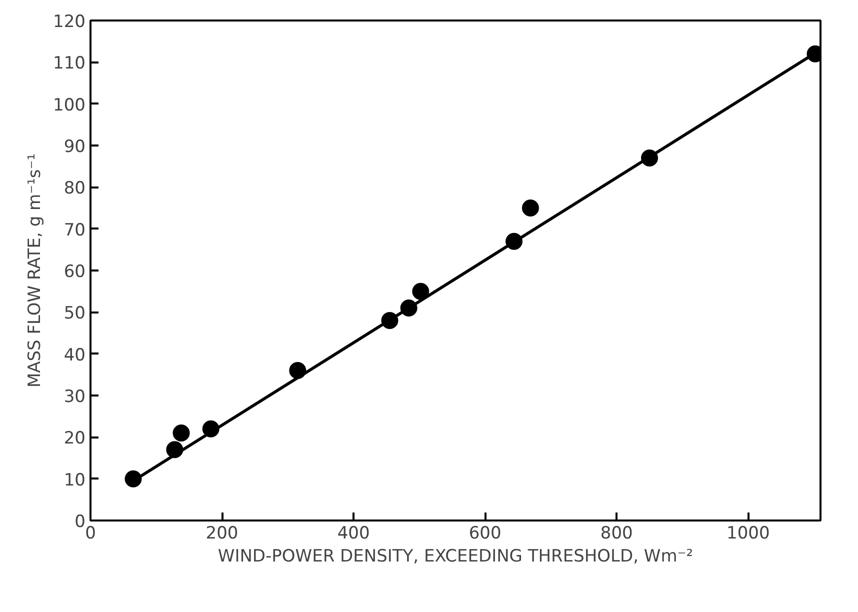 This screenshot has height=612, width=858. Describe the element at coordinates (485, 534) in the screenshot. I see `x-tick-label: 600` at that location.